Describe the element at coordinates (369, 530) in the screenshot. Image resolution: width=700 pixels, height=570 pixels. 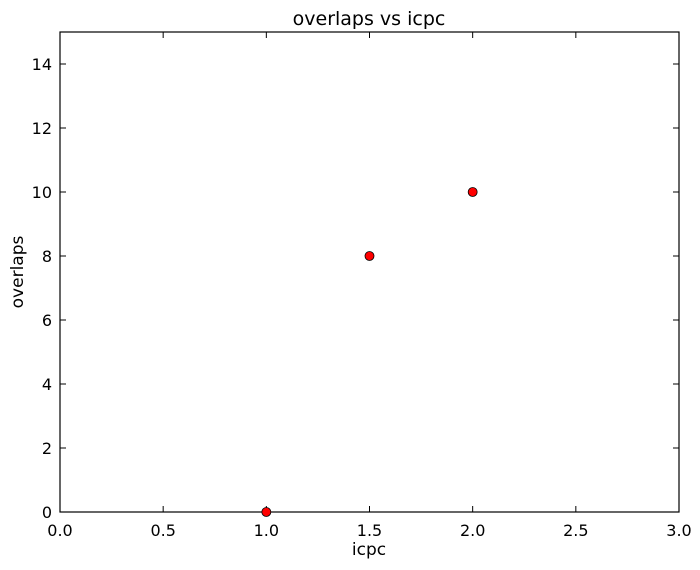
I see `x-tick-label: 1.5` at that location.